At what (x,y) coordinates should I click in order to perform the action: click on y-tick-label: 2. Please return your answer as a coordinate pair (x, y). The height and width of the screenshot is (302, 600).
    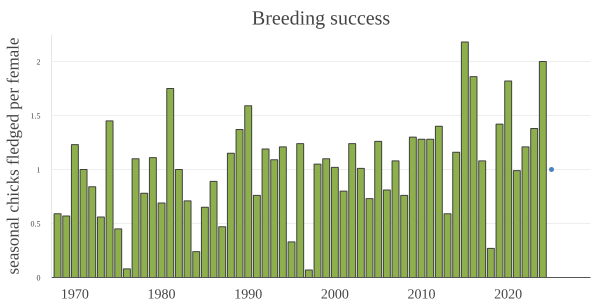
    Looking at the image, I should click on (38, 62).